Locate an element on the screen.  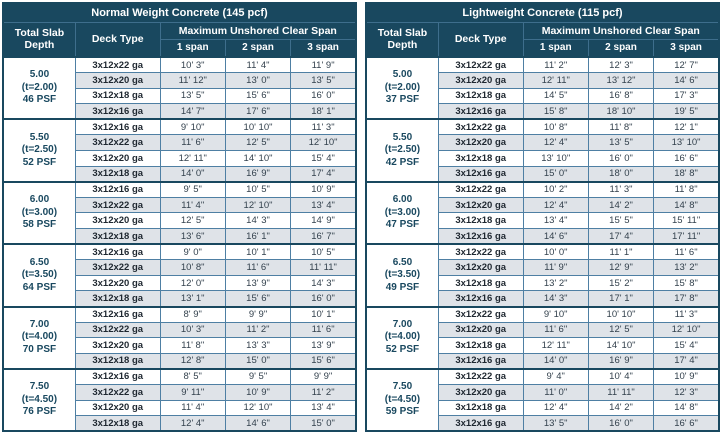
span-1-value-cell: 10' 3" is located at coordinates (192, 330).